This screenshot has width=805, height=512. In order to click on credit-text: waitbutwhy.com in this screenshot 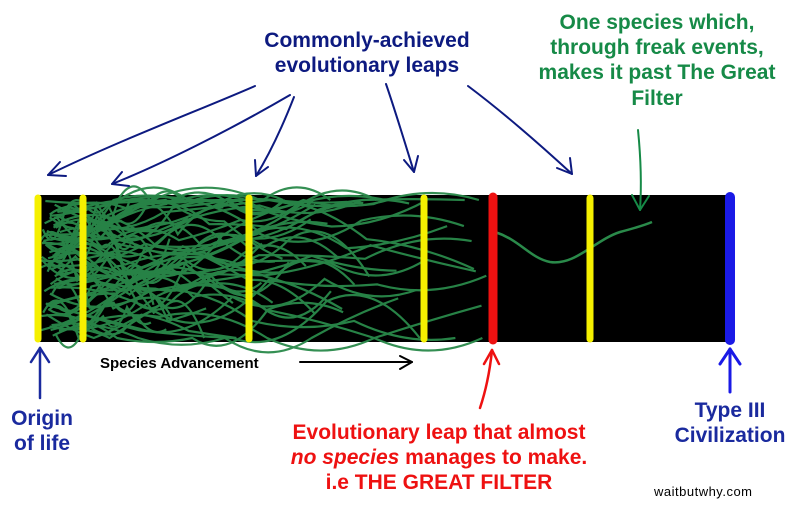, I will do `click(703, 491)`.